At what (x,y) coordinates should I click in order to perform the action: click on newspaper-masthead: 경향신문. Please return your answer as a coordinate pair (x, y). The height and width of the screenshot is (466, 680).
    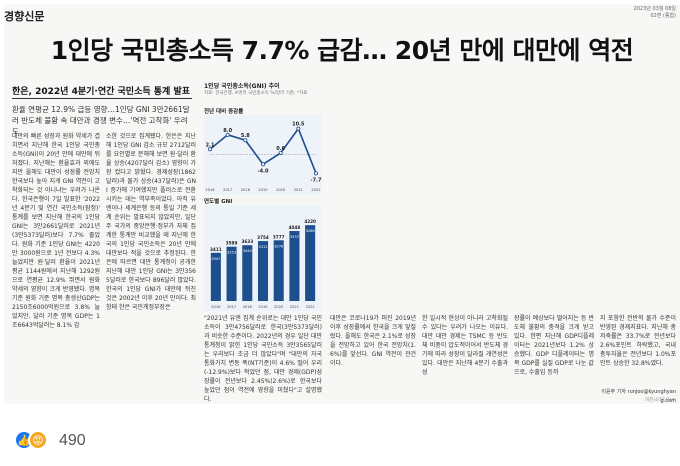
    Looking at the image, I should click on (24, 16).